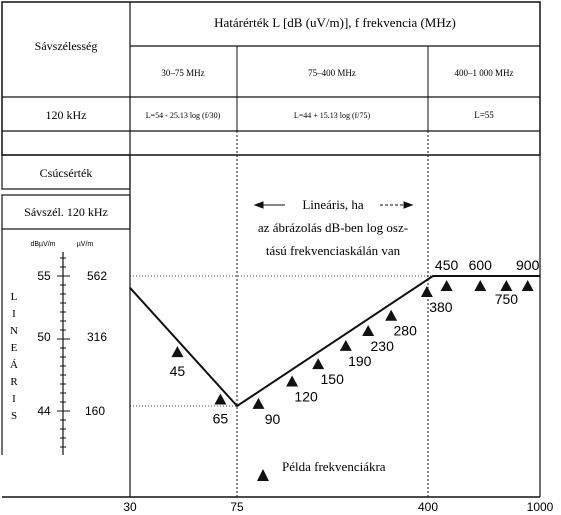  What do you see at coordinates (44, 411) in the screenshot?
I see `db-tick-44: 44` at bounding box center [44, 411].